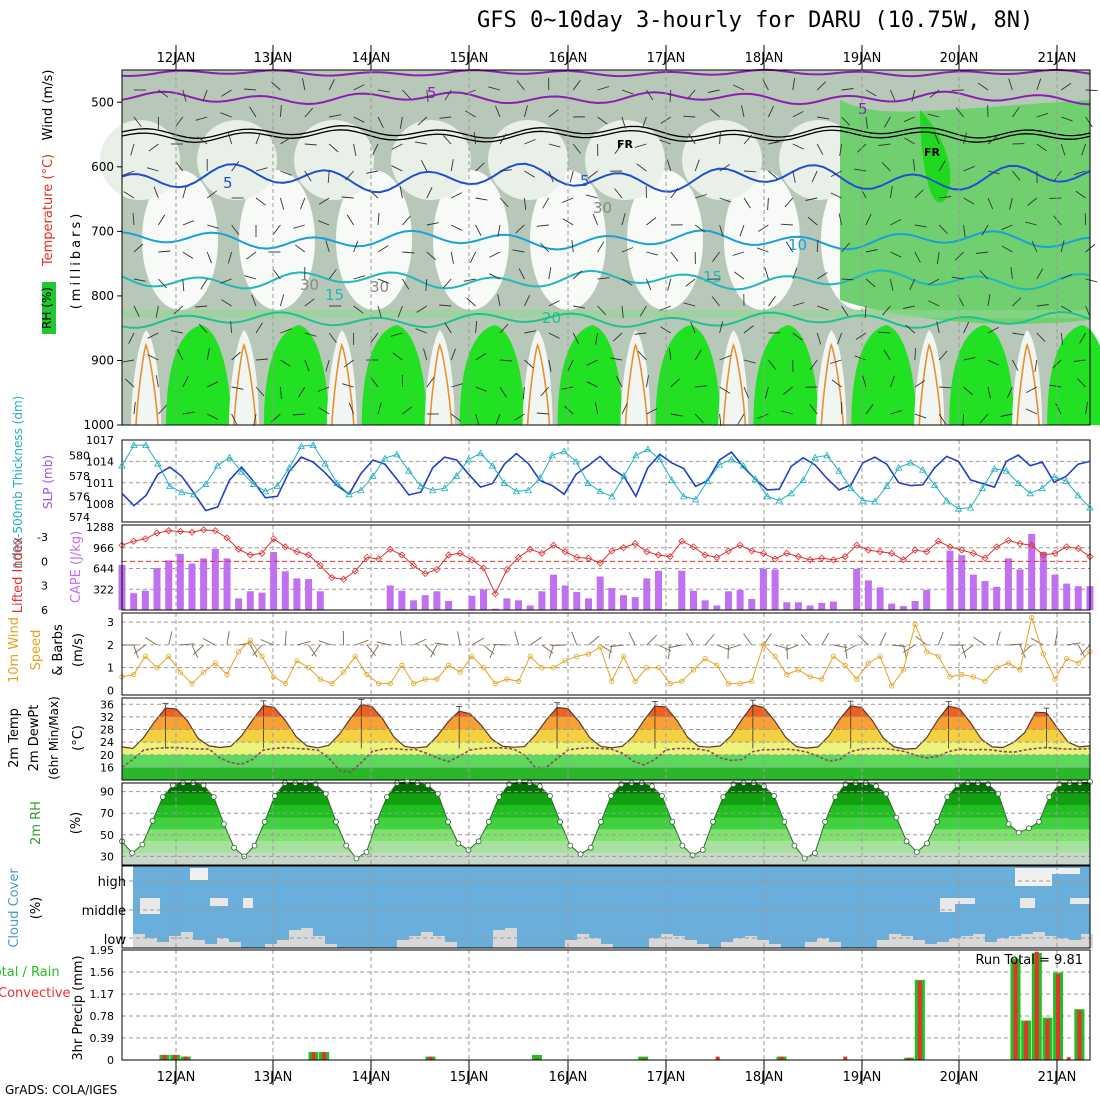 This screenshot has height=1100, width=1100. Describe the element at coordinates (44, 610) in the screenshot. I see `lifted-index-tick-label: 6` at that location.